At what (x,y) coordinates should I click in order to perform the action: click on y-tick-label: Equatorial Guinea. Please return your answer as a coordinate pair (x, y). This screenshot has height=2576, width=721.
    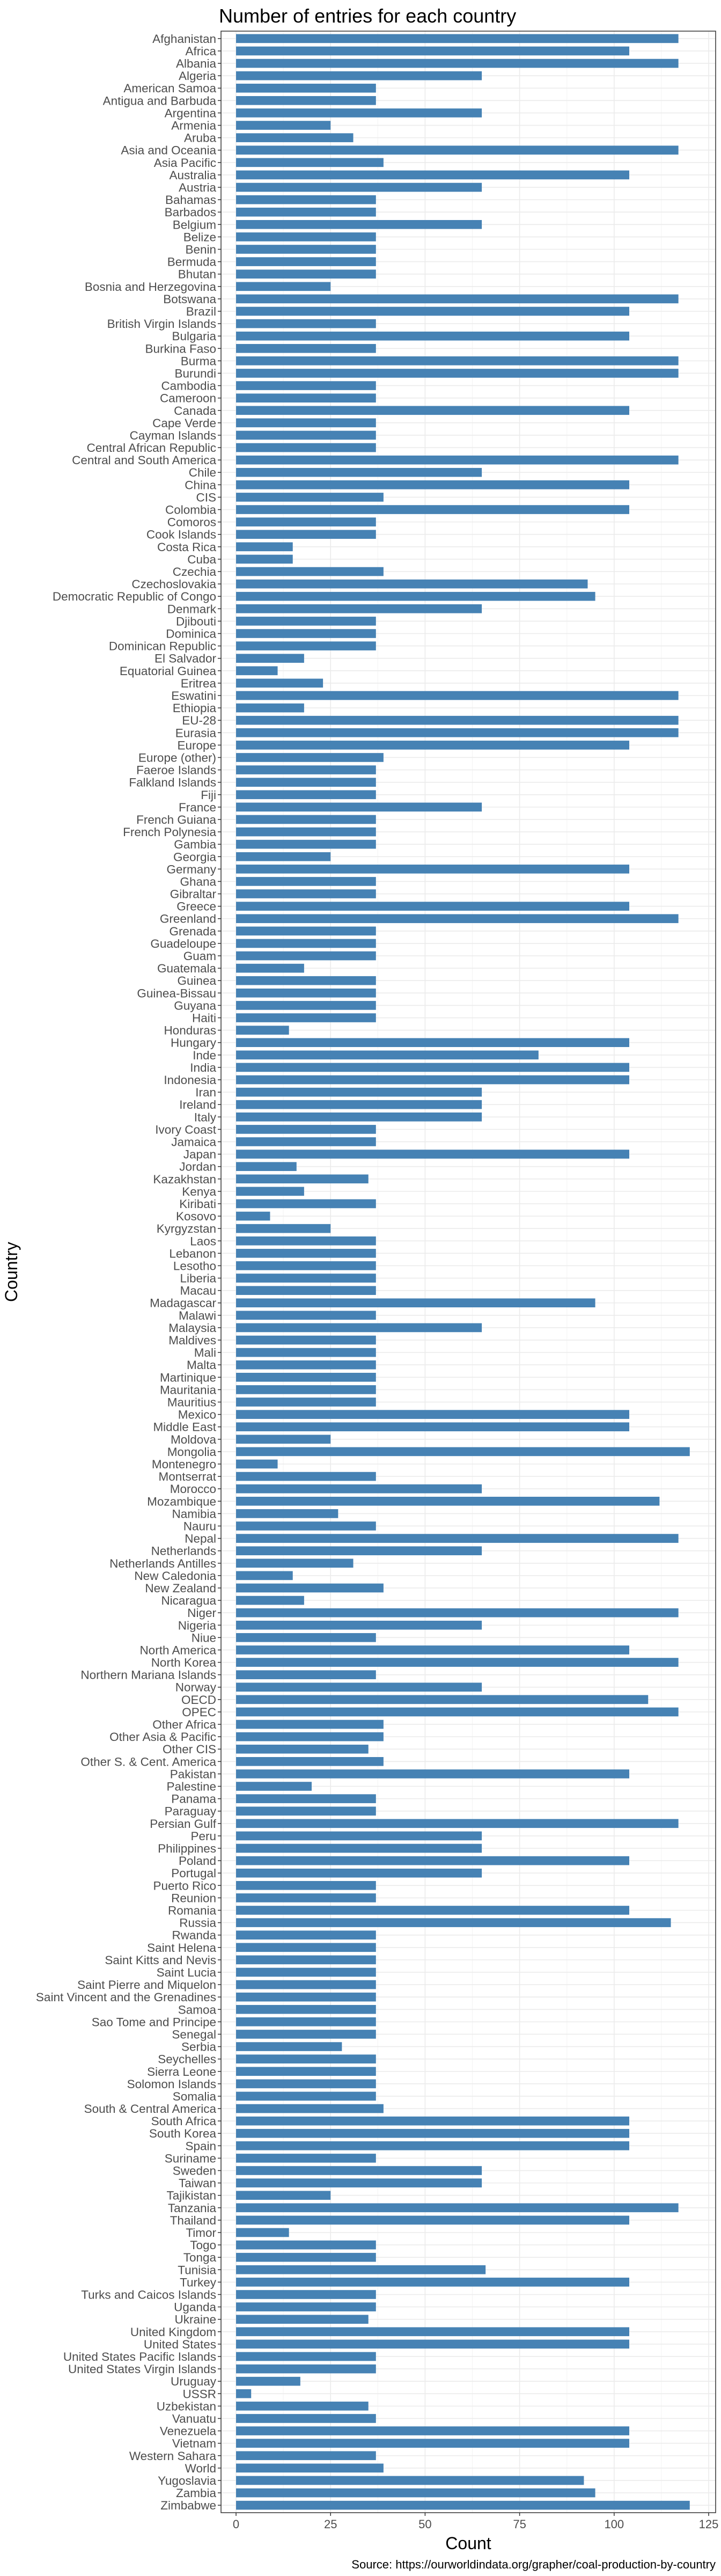
    Looking at the image, I should click on (168, 671).